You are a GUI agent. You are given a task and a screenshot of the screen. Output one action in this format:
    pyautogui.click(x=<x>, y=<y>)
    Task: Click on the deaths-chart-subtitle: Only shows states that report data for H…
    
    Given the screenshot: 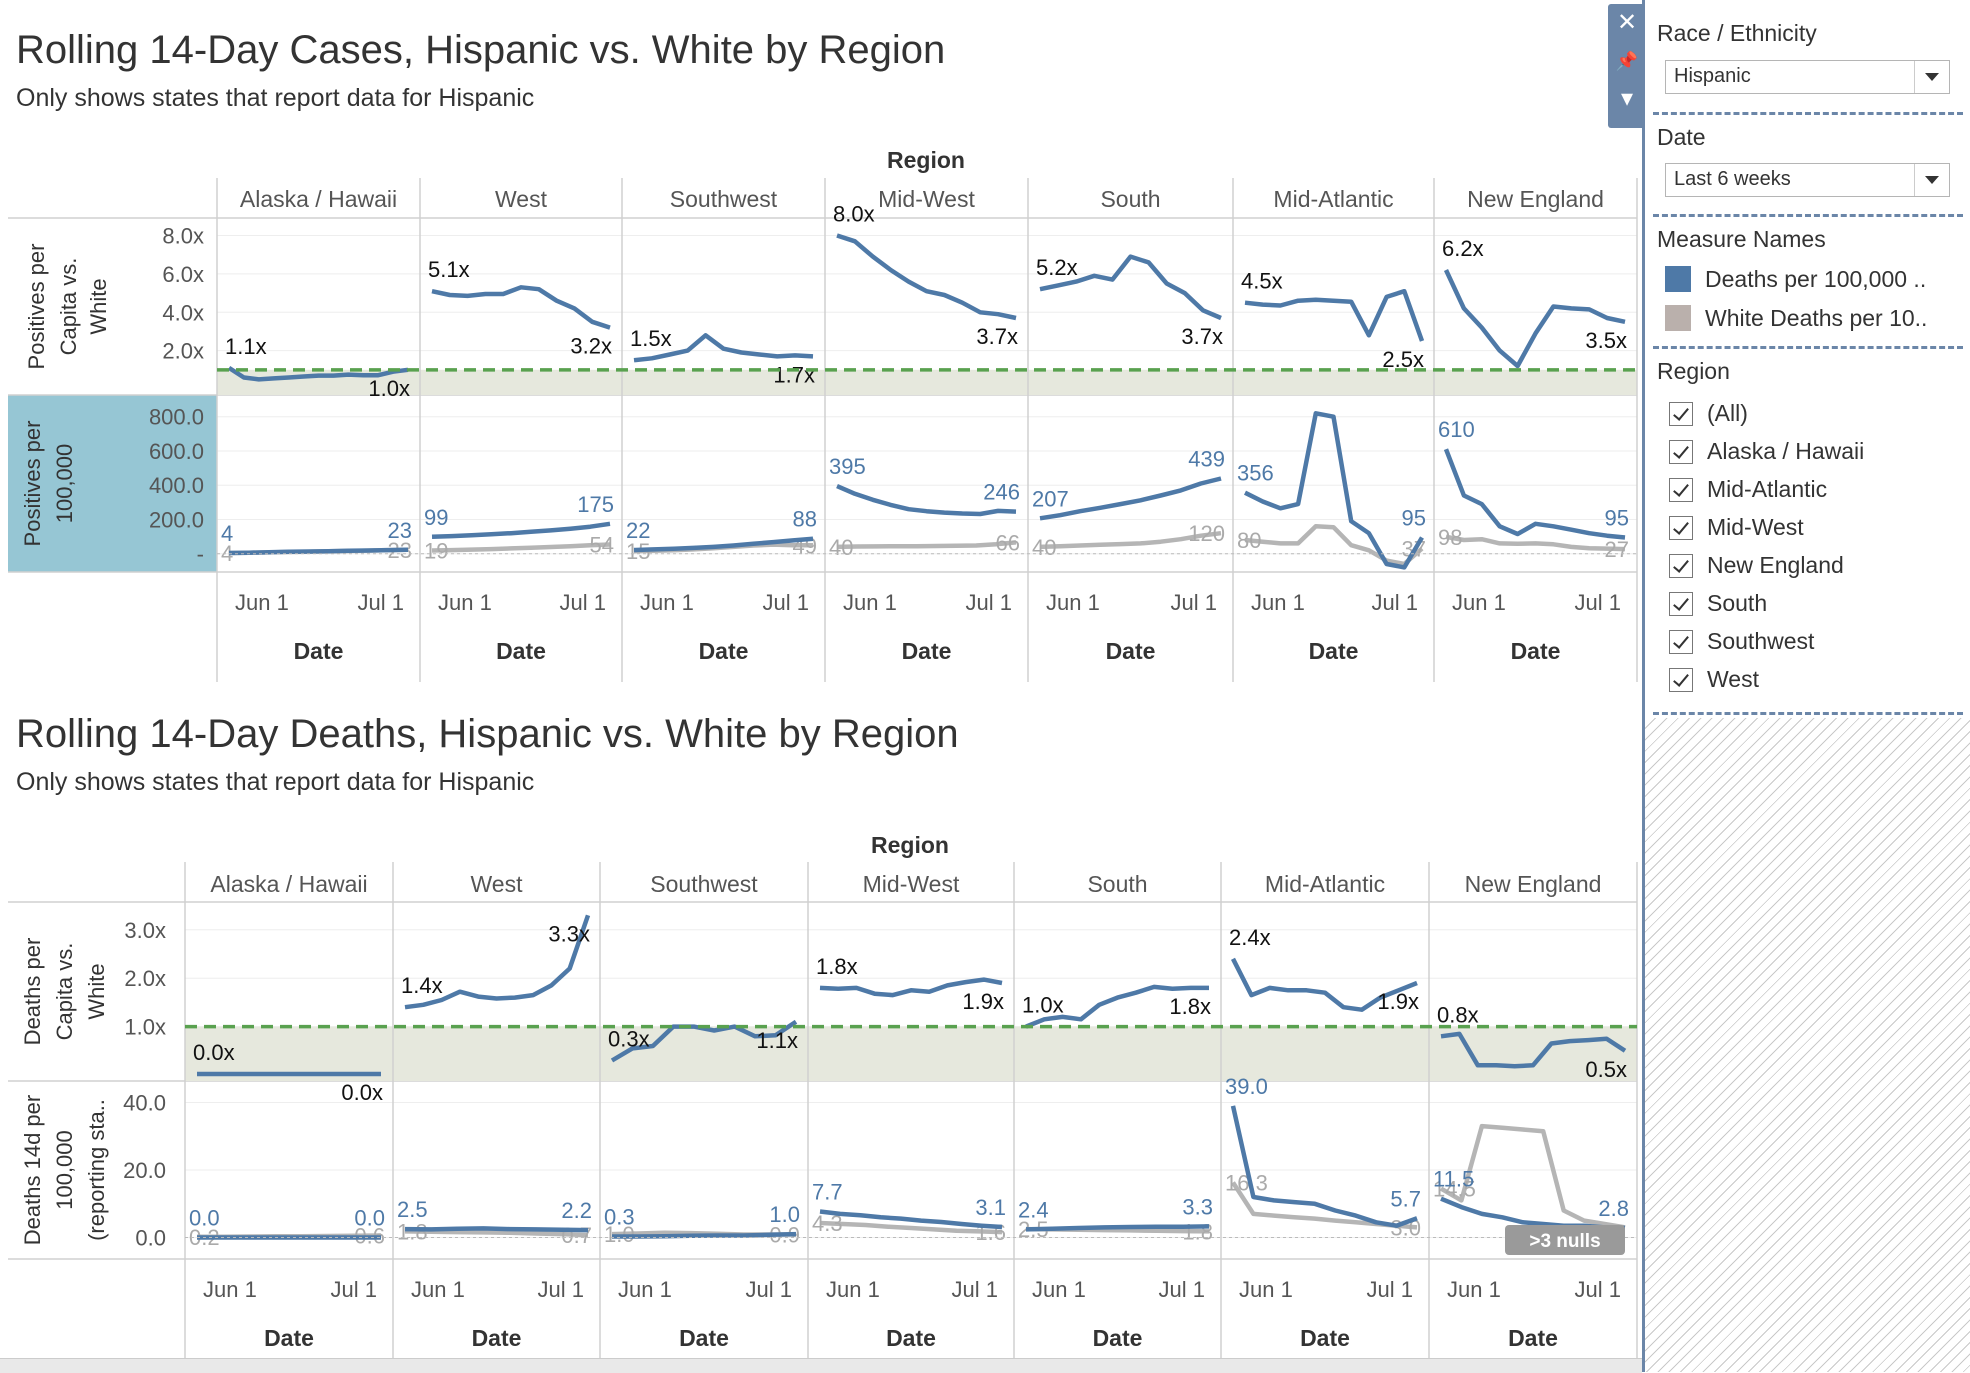 What is the action you would take?
    pyautogui.click(x=275, y=782)
    